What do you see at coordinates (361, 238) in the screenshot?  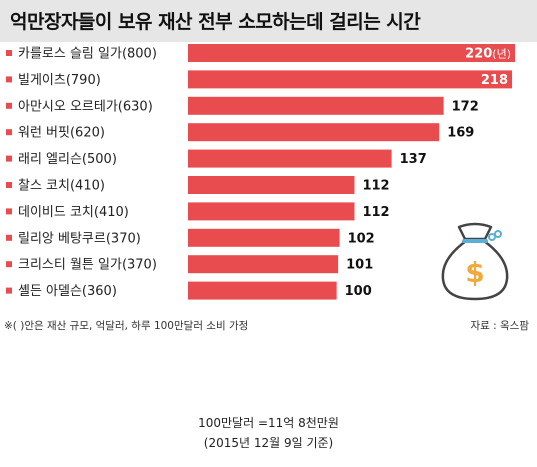 I see `value-label: 102` at bounding box center [361, 238].